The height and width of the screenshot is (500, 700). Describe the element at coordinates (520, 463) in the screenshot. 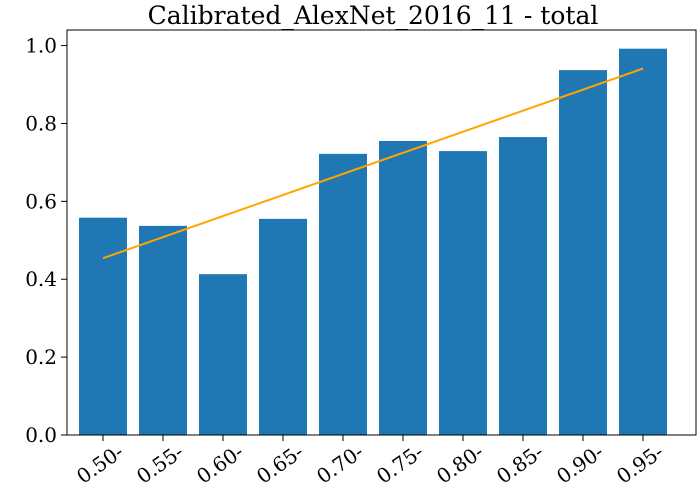

I see `x-tick-label: 0.85-` at that location.